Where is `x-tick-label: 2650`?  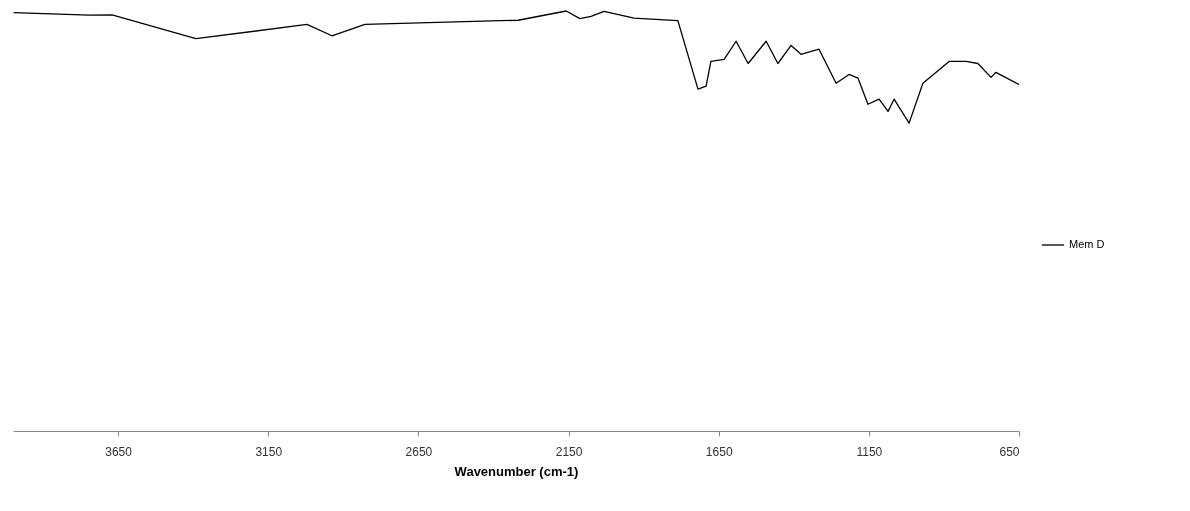
x-tick-label: 2650 is located at coordinates (419, 451).